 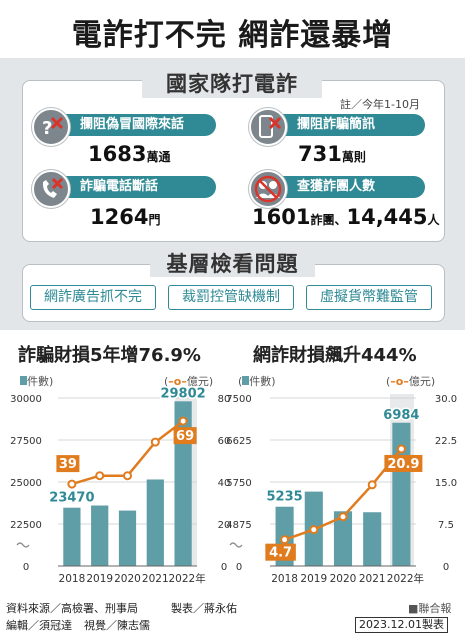 What do you see at coordinates (335, 355) in the screenshot?
I see `chart2-title: 網詐財損飆升444%` at bounding box center [335, 355].